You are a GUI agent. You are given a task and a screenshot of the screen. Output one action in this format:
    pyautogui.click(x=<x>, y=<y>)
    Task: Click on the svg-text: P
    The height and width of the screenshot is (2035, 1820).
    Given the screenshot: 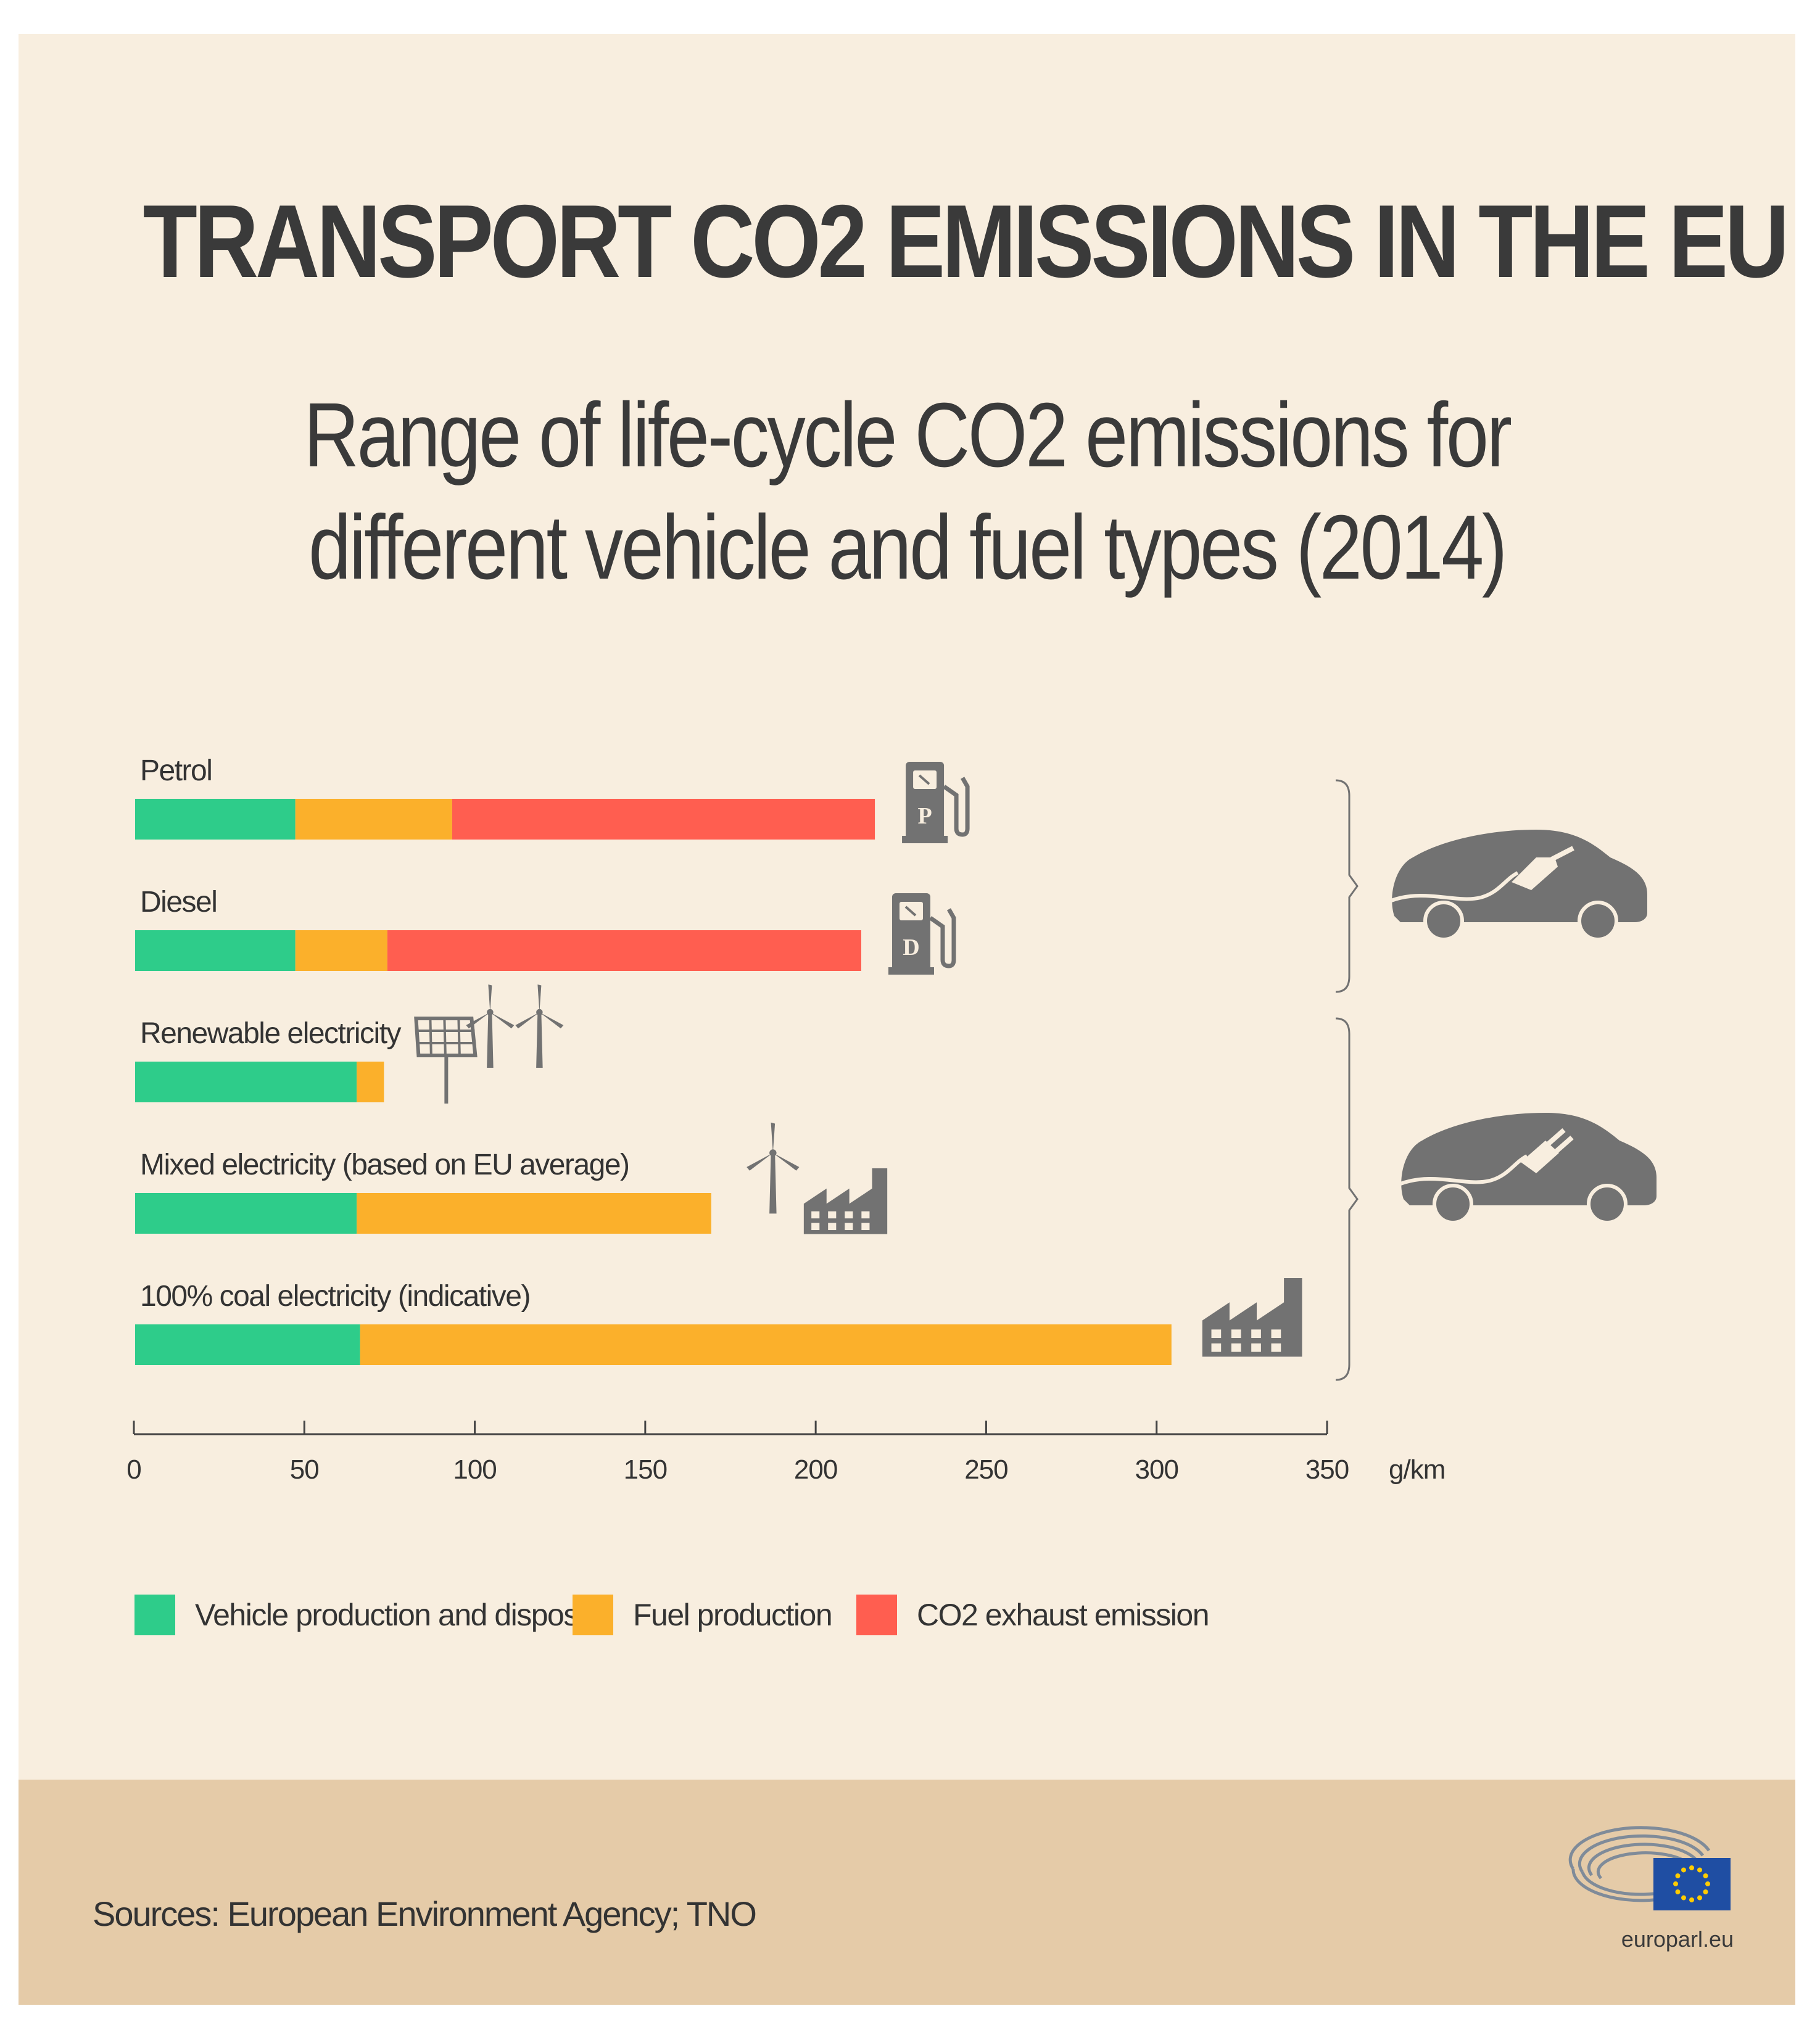 What is the action you would take?
    pyautogui.click(x=924, y=816)
    